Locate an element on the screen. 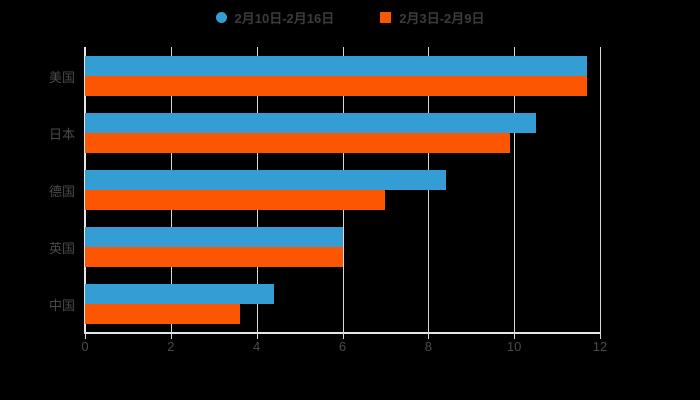 The height and width of the screenshot is (400, 700). chart-legend: 2月10日-2月16日 2月3日-2月9日 is located at coordinates (350, 17).